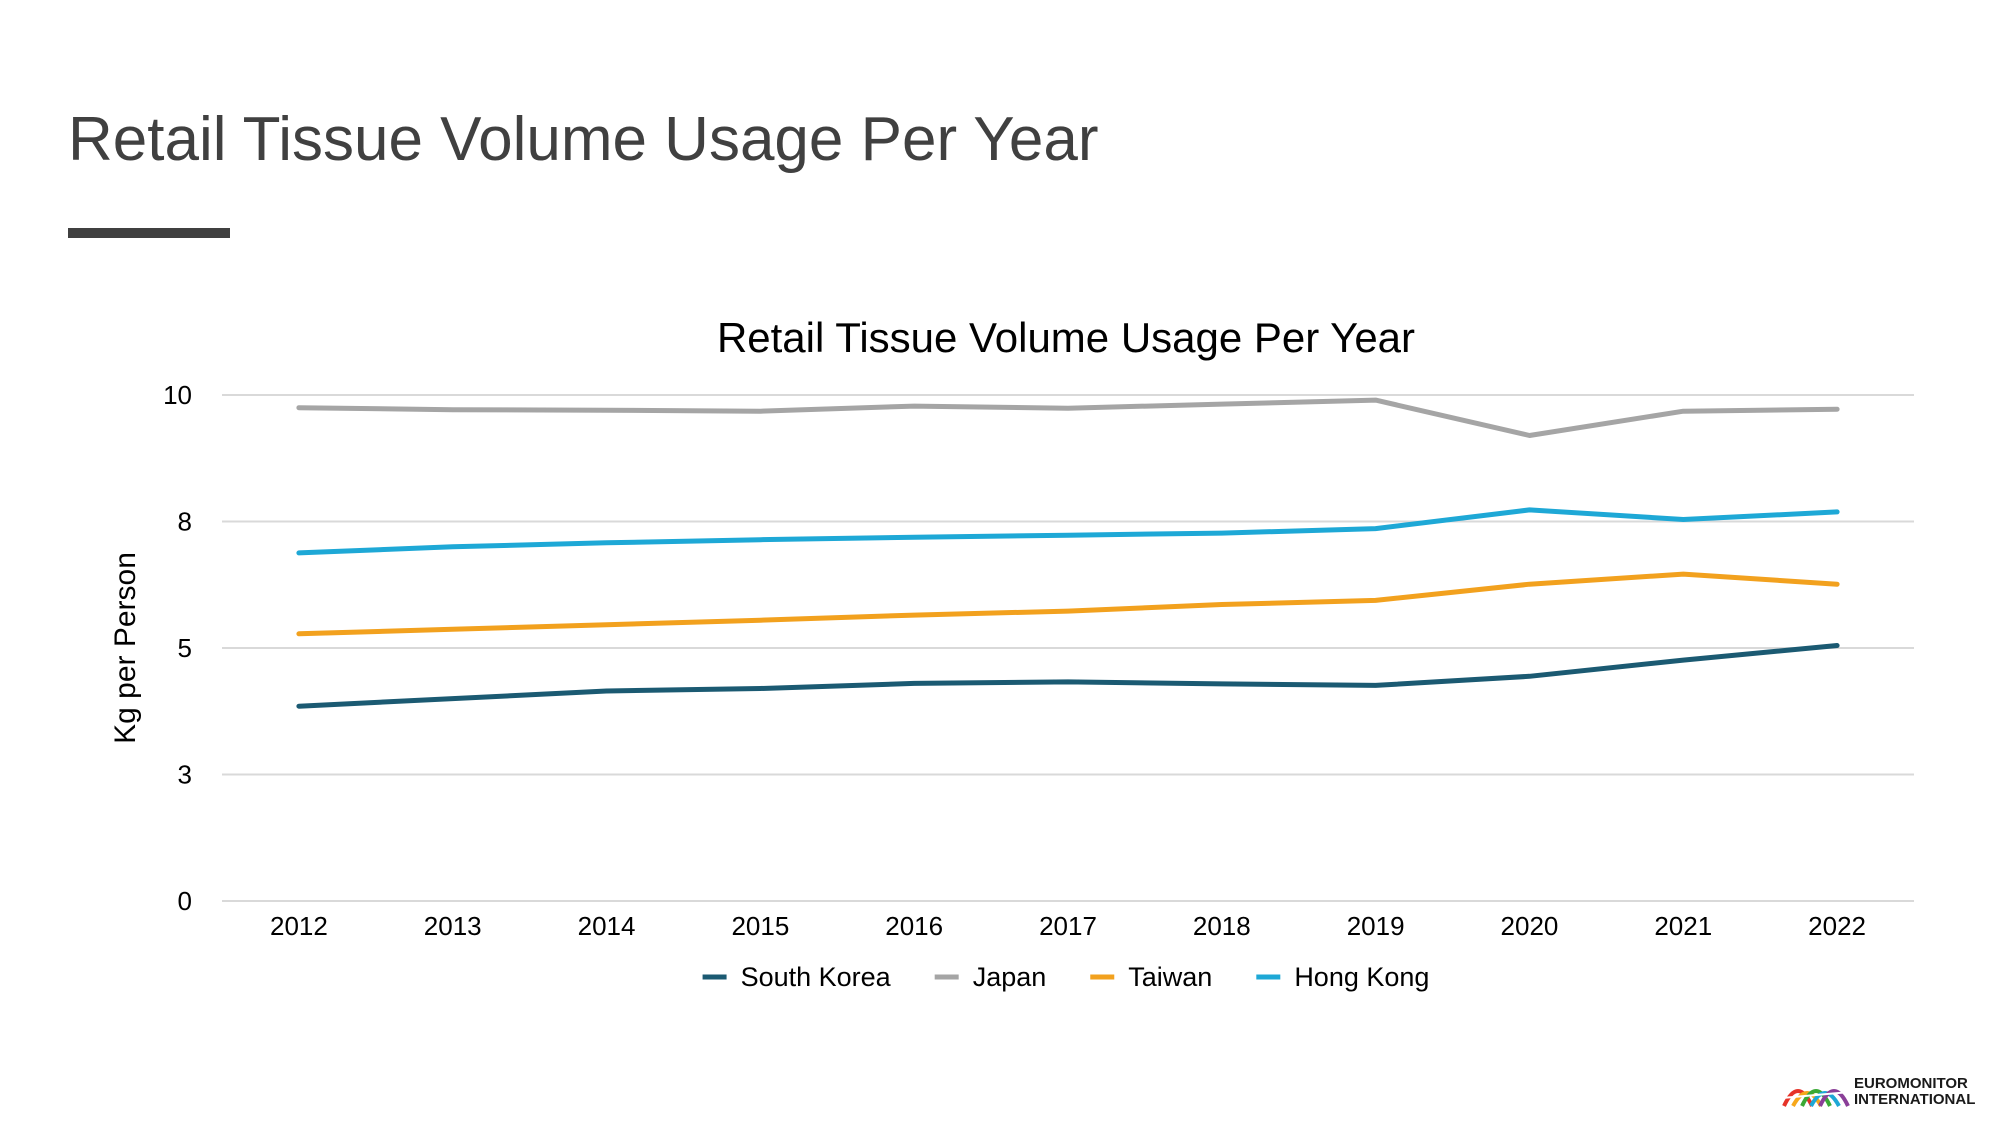 This screenshot has height=1125, width=2000. Describe the element at coordinates (1068, 676) in the screenshot. I see `series-line-south-korea` at that location.